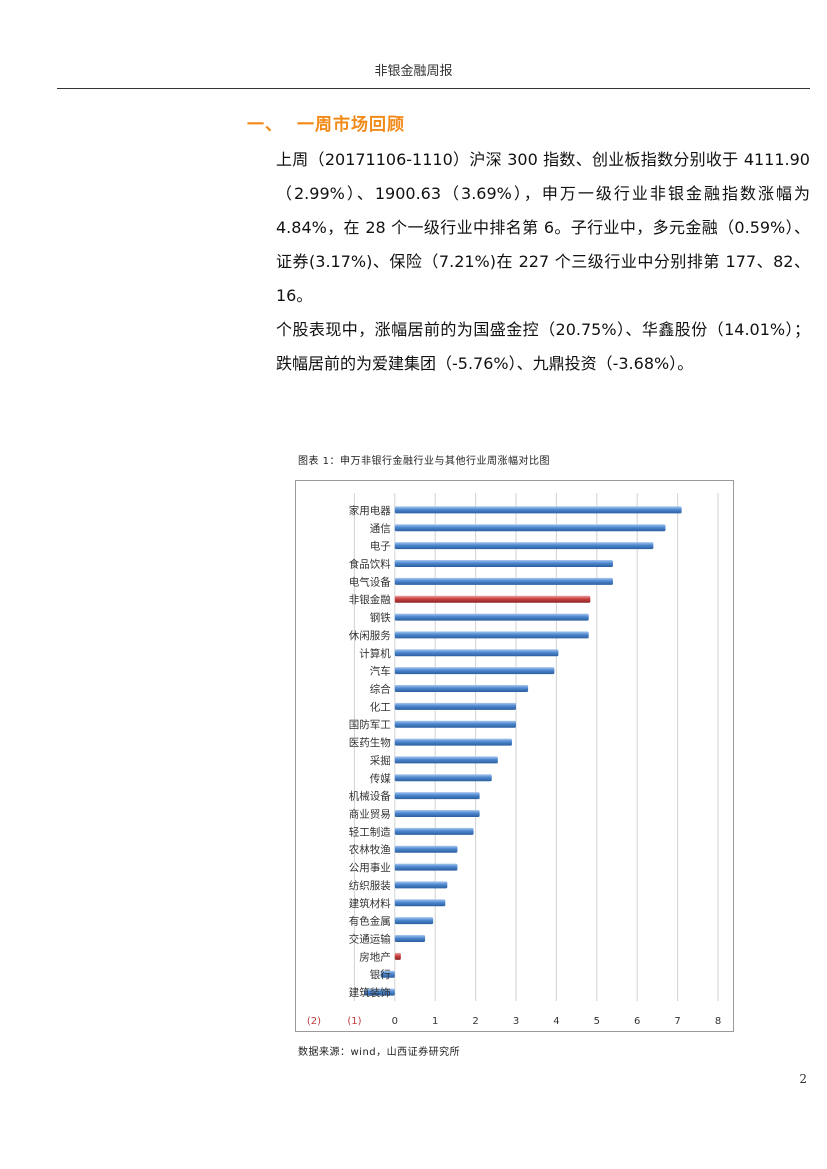  What do you see at coordinates (370, 939) in the screenshot?
I see `category-label: 交通运输` at bounding box center [370, 939].